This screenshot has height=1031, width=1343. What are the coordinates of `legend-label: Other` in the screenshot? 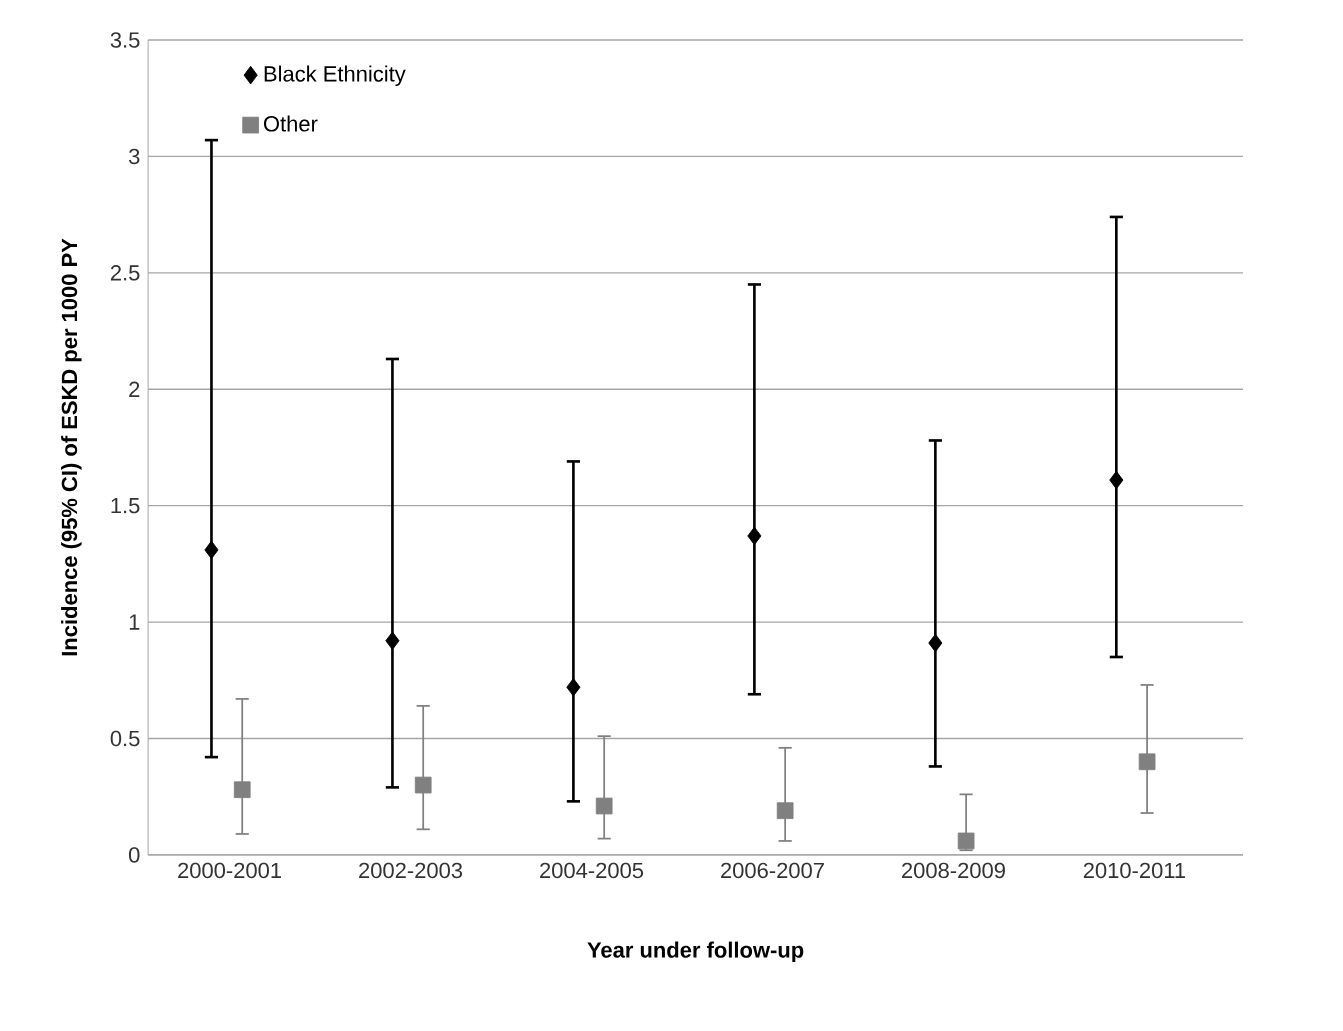 It's located at (290, 123).